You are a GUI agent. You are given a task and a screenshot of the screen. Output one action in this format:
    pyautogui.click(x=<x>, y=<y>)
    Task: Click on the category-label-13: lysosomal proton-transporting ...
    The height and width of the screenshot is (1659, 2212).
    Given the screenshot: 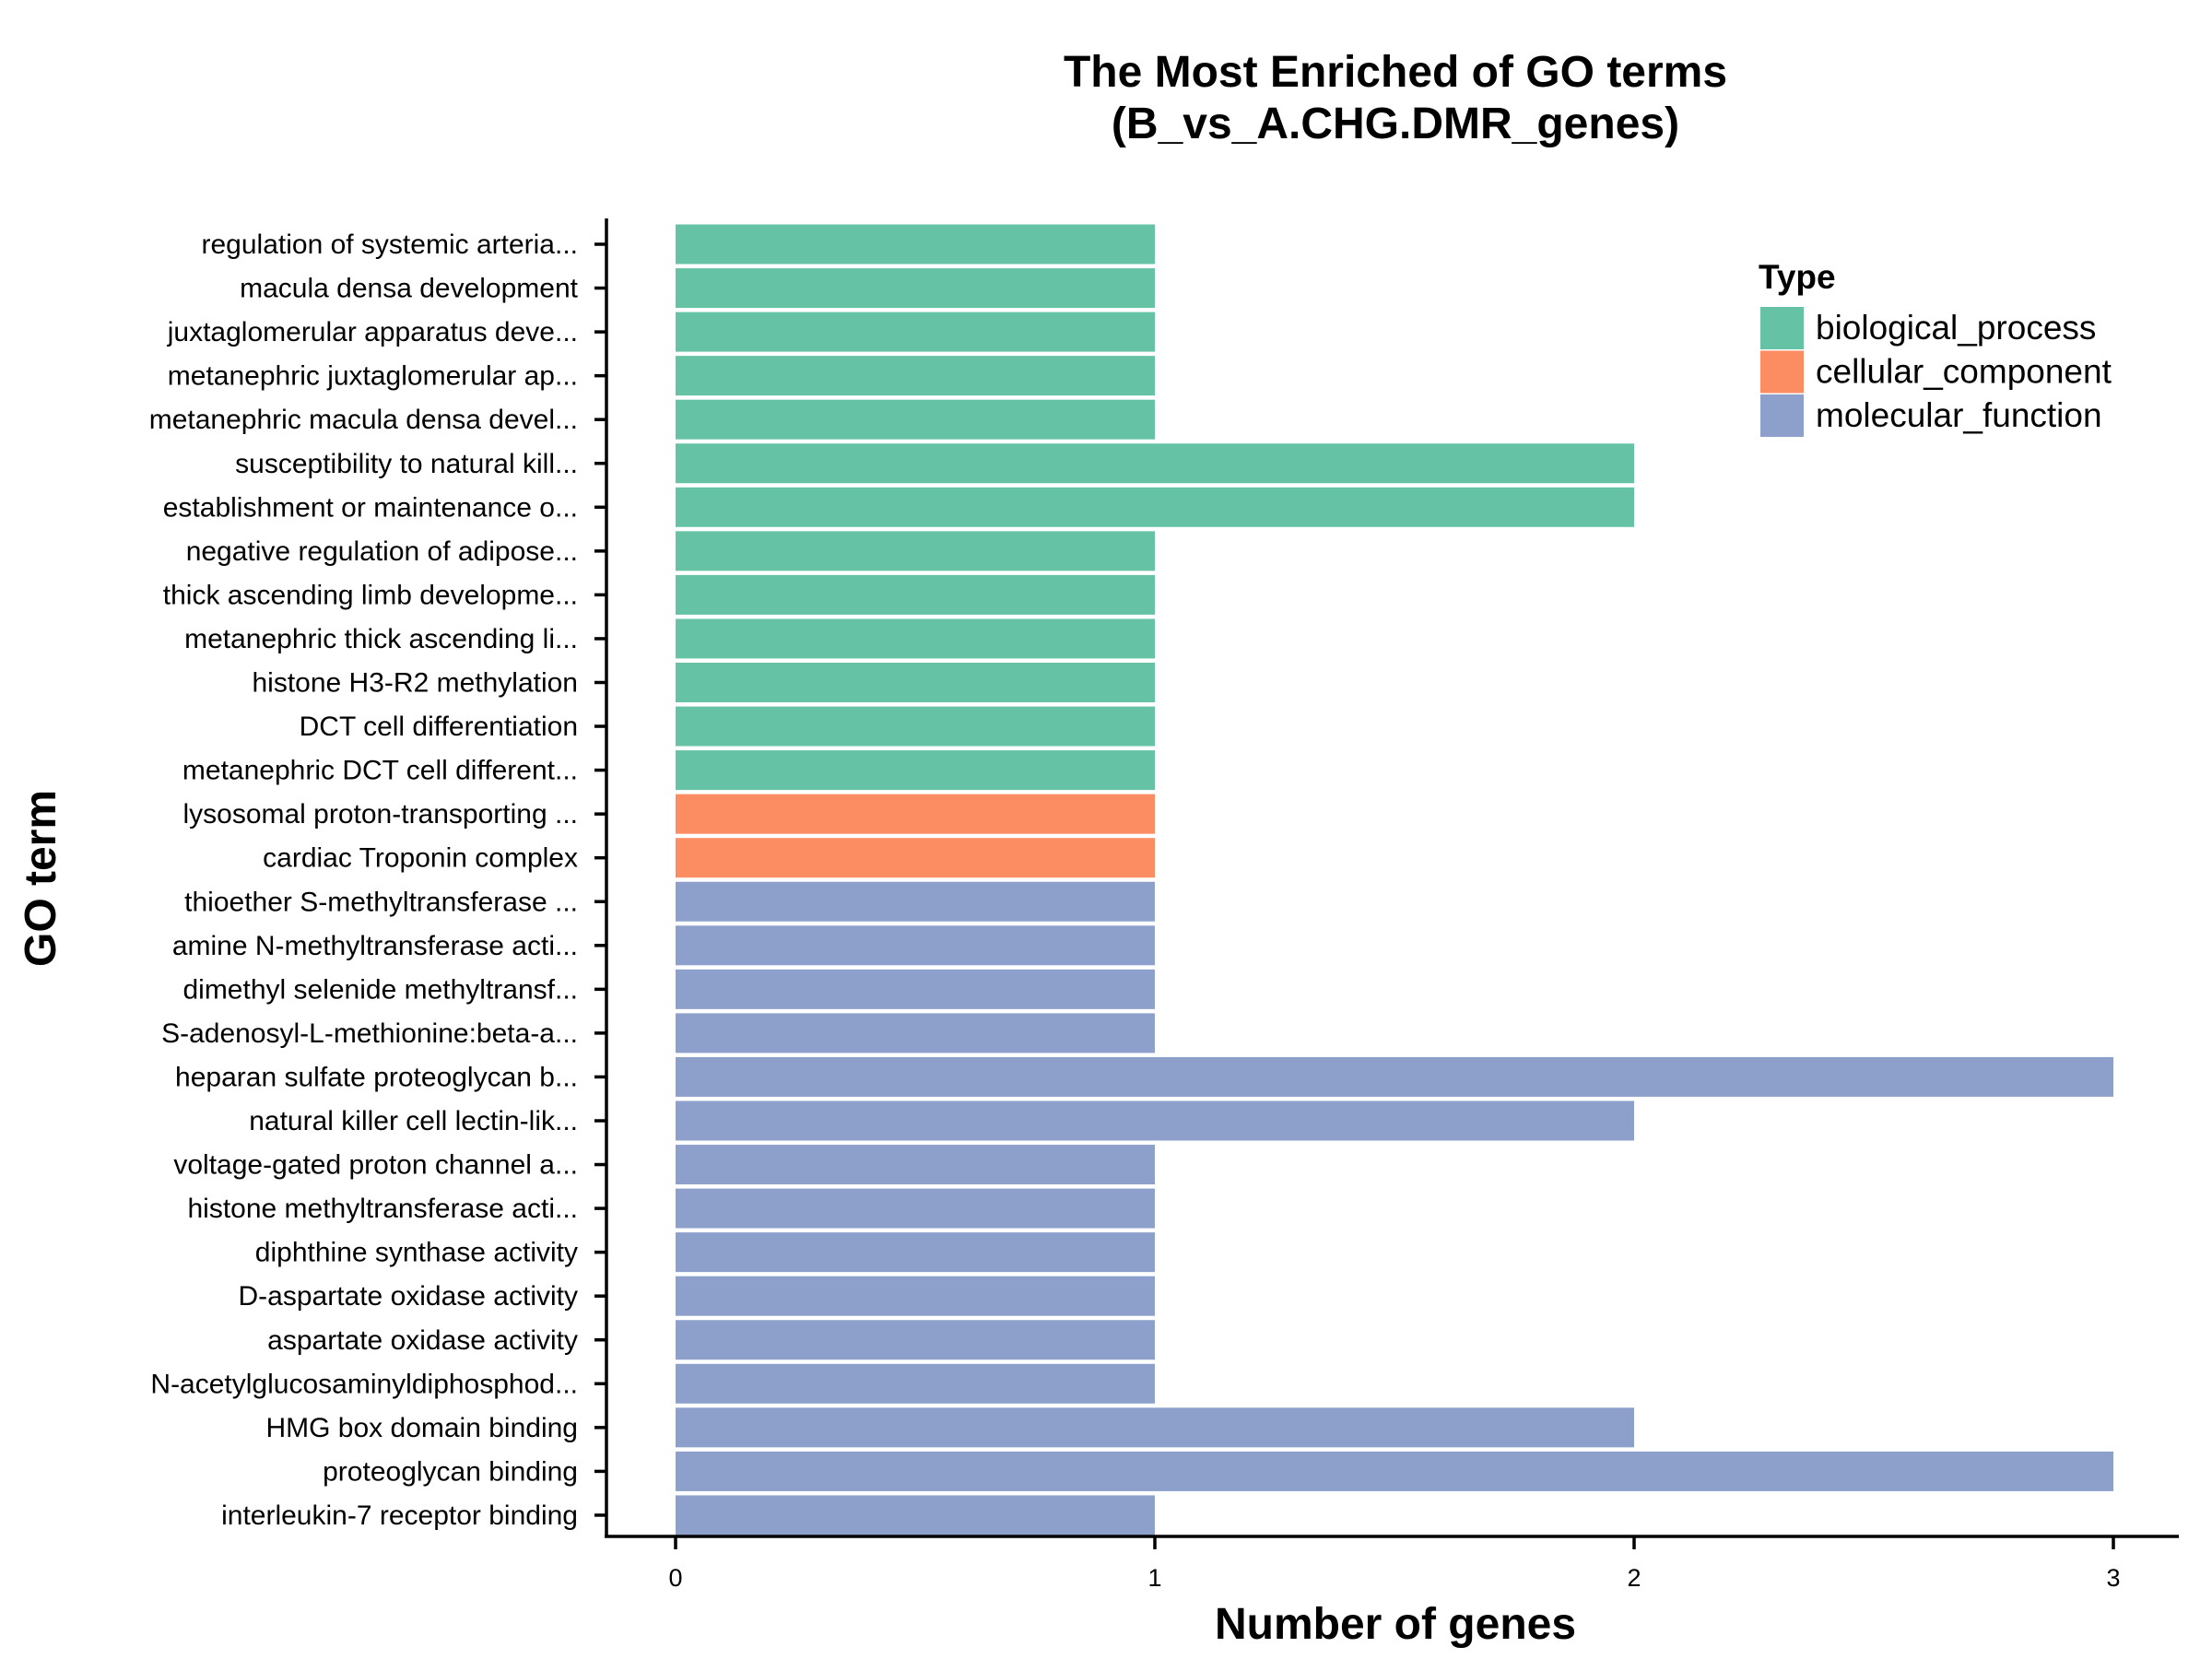 What is the action you would take?
    pyautogui.click(x=380, y=814)
    